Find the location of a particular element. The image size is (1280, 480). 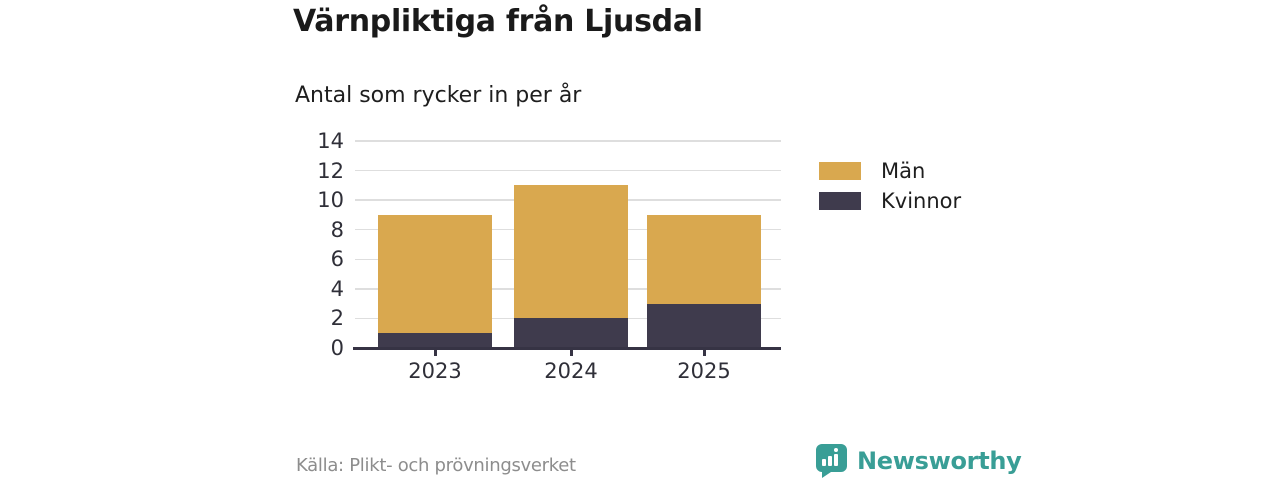

brand-name: Newsworthy is located at coordinates (939, 460).